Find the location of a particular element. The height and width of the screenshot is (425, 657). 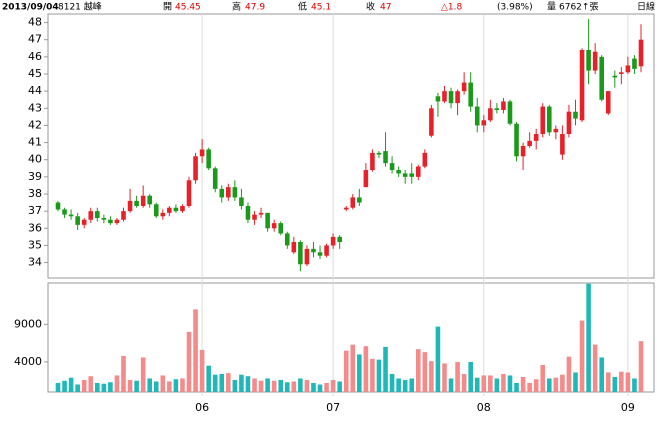

low-label: 低 is located at coordinates (302, 7).